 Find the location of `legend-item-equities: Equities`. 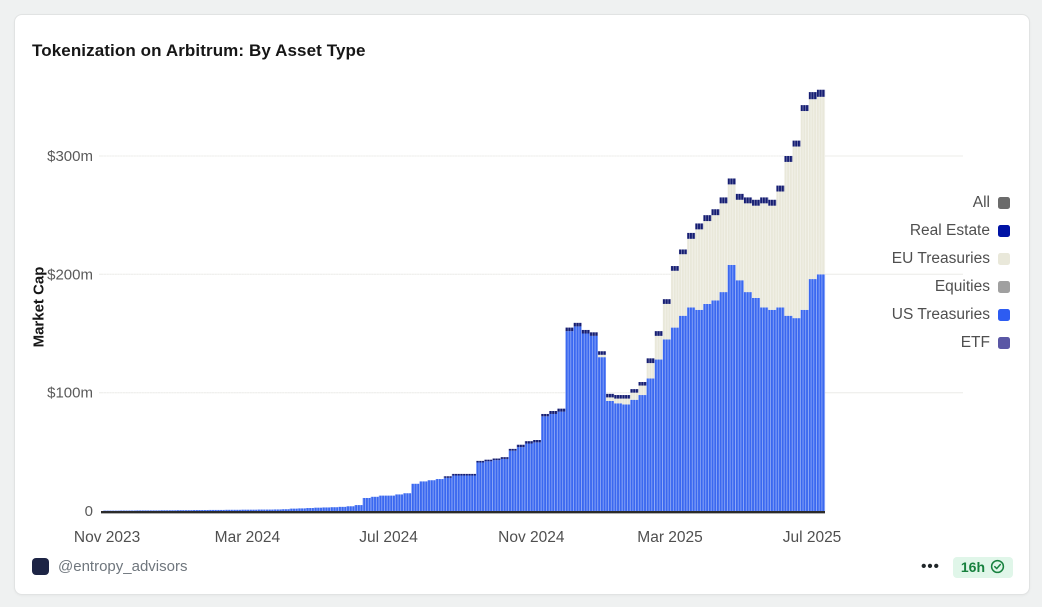

legend-item-equities: Equities is located at coordinates (951, 287).